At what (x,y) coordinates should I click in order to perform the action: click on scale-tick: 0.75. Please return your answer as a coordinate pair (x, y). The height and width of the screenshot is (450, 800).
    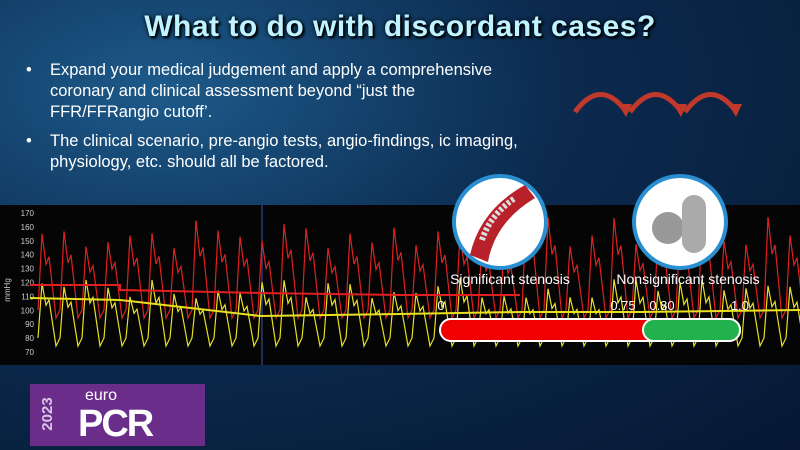
    Looking at the image, I should click on (622, 305).